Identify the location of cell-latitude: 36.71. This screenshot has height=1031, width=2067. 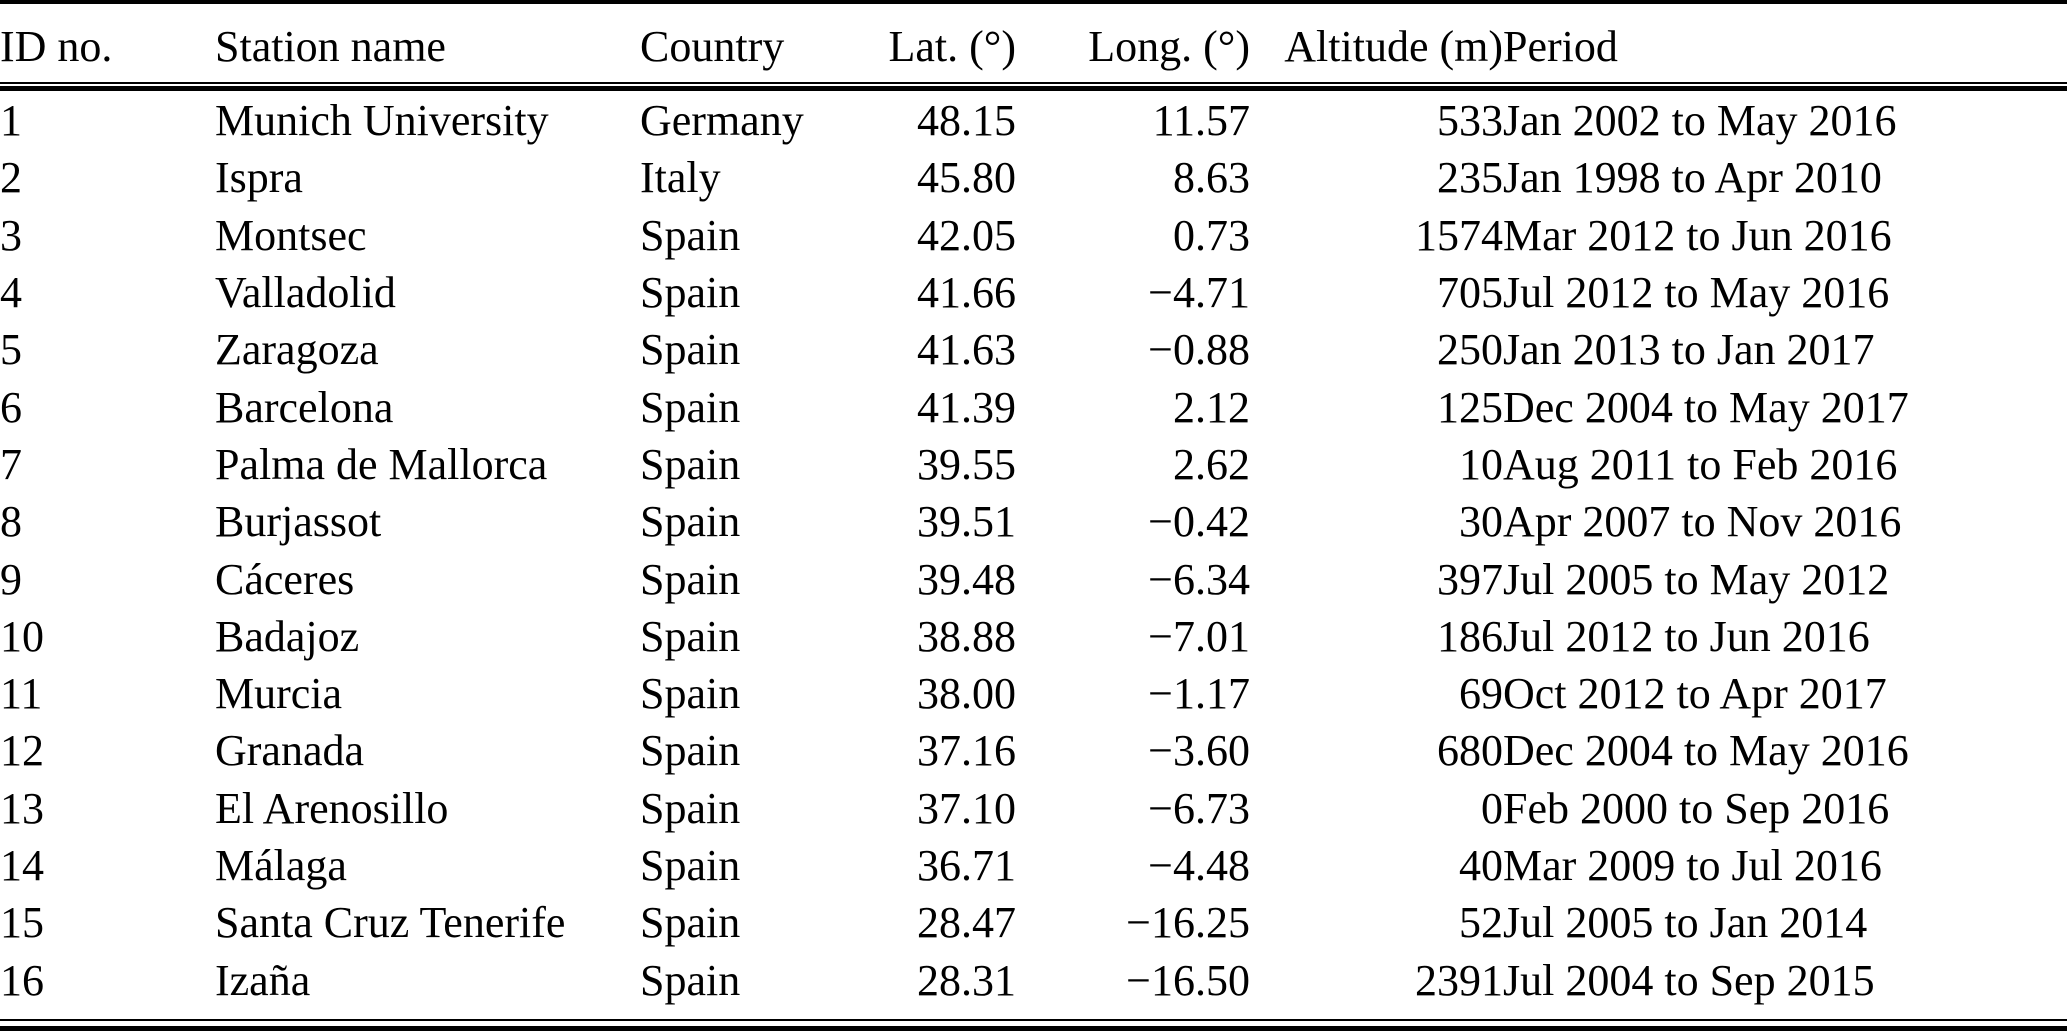
(966, 865).